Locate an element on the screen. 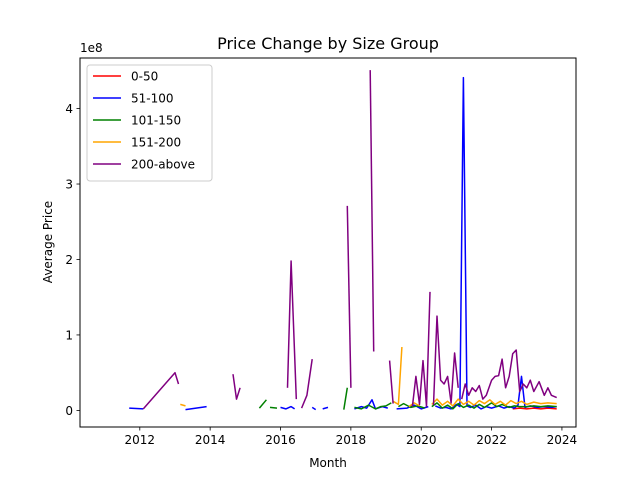 The width and height of the screenshot is (640, 480). x-axis: 2012 2014 2016 2018 2020 2022 2024 is located at coordinates (351, 437).